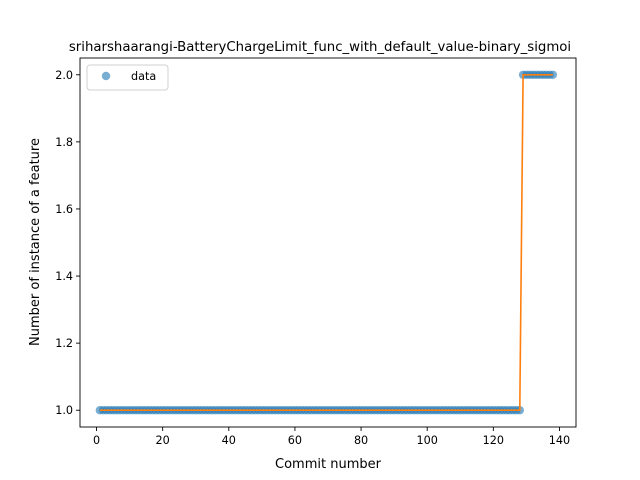  What do you see at coordinates (64, 209) in the screenshot?
I see `y-tick-label-1.6: 1.6` at bounding box center [64, 209].